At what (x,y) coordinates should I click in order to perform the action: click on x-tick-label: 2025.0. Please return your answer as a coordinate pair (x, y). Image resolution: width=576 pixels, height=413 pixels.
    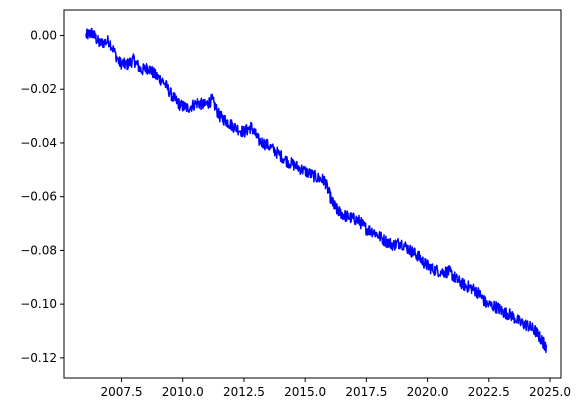
    Looking at the image, I should click on (550, 392).